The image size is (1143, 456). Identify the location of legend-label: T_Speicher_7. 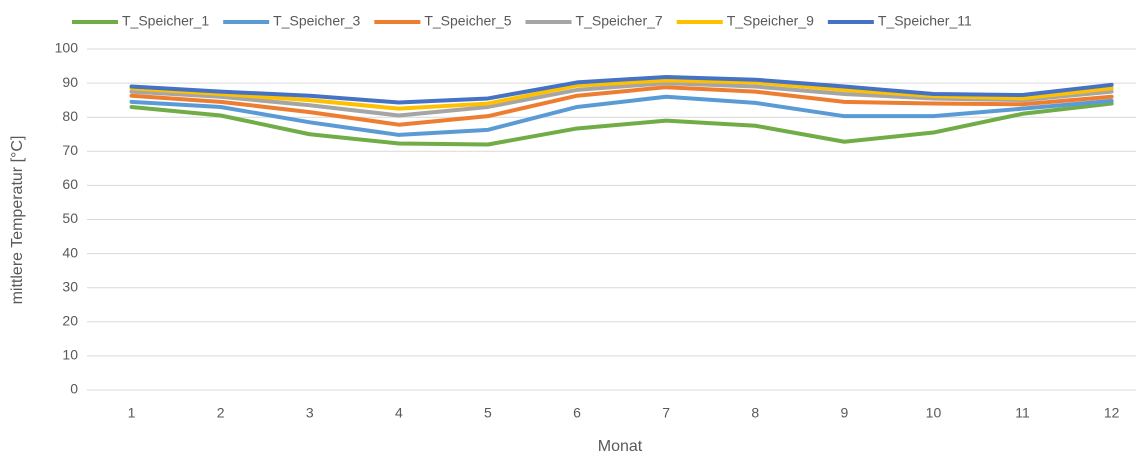
(619, 21).